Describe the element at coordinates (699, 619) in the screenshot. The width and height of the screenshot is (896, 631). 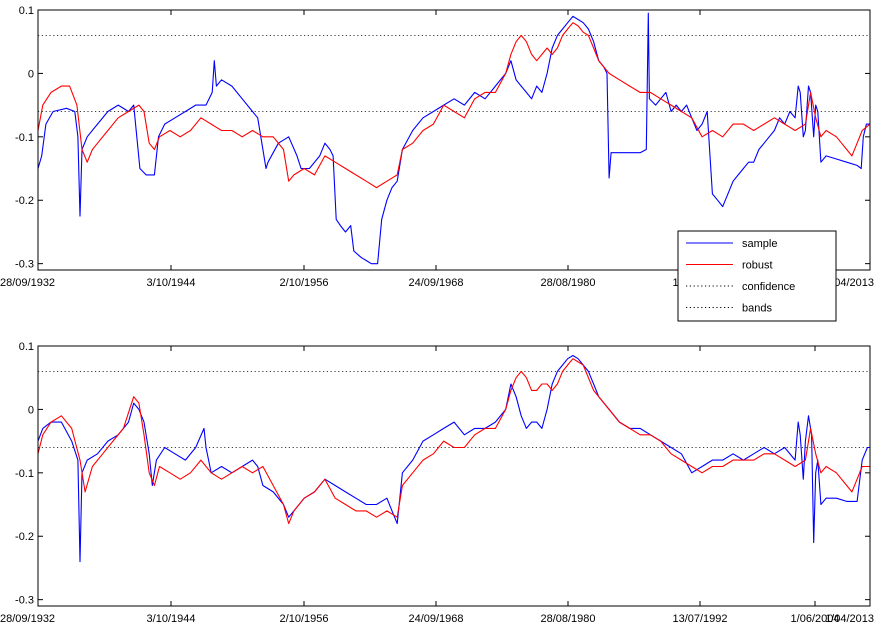
I see `x-tick-label: 13/07/1992` at that location.